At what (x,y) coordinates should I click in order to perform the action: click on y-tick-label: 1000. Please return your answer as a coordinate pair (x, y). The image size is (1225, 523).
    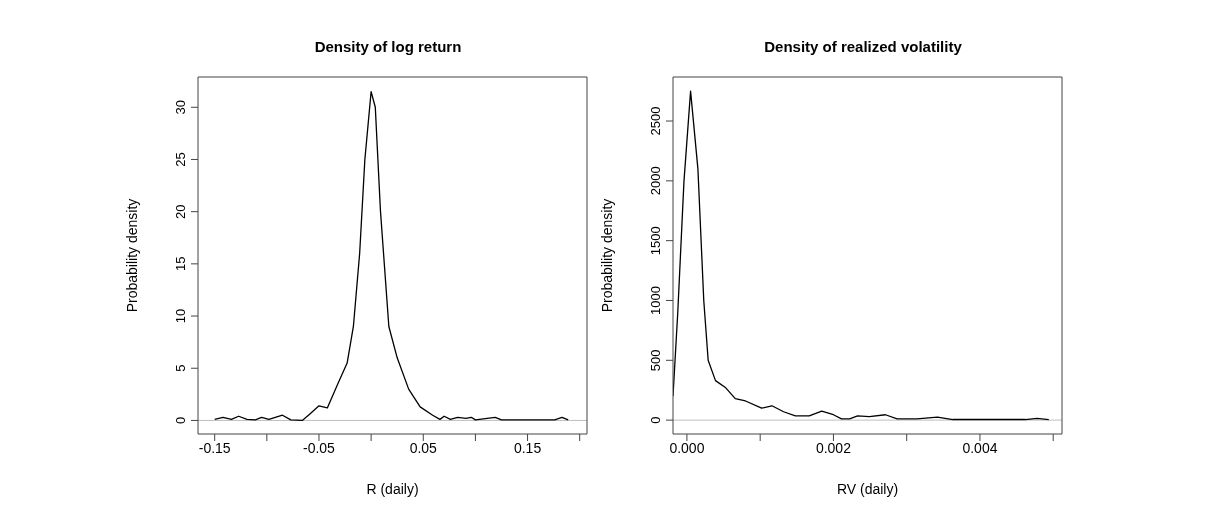
    Looking at the image, I should click on (655, 300).